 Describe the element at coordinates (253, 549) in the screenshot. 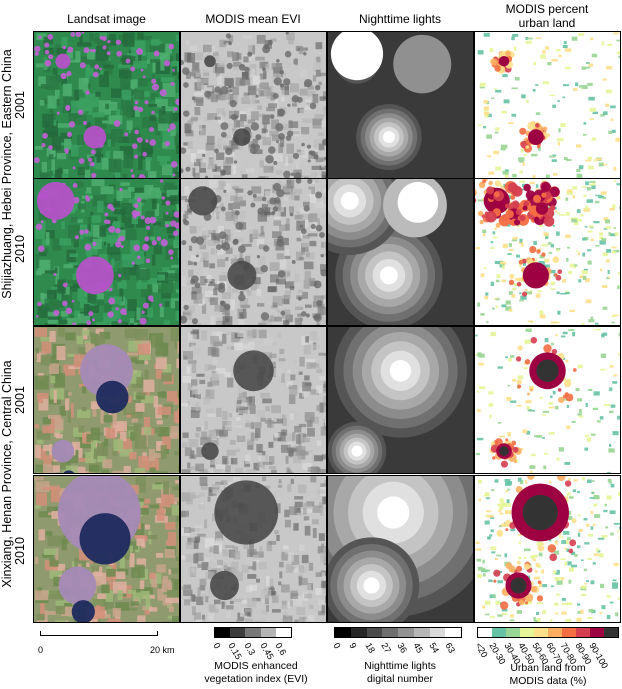

I see `evi-panel-row4` at that location.